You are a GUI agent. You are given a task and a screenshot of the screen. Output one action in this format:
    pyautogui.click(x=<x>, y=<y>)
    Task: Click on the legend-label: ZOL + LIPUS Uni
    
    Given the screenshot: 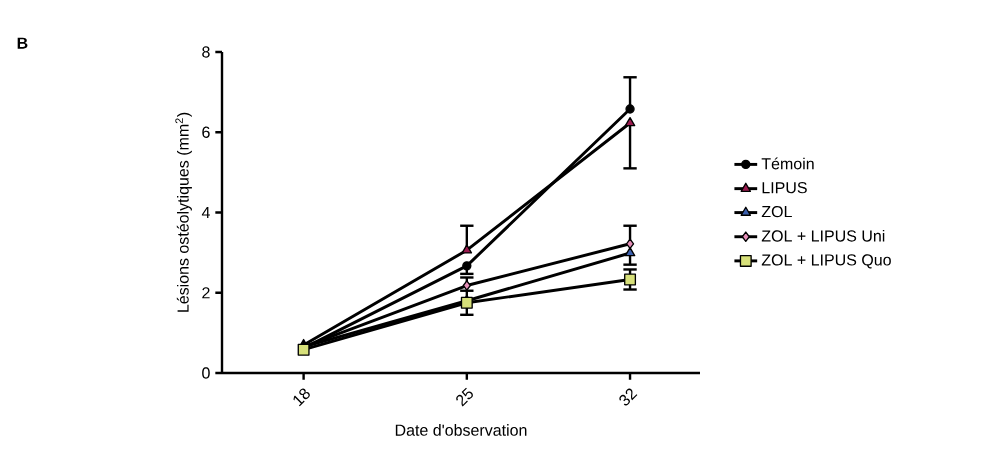 What is the action you would take?
    pyautogui.click(x=823, y=235)
    